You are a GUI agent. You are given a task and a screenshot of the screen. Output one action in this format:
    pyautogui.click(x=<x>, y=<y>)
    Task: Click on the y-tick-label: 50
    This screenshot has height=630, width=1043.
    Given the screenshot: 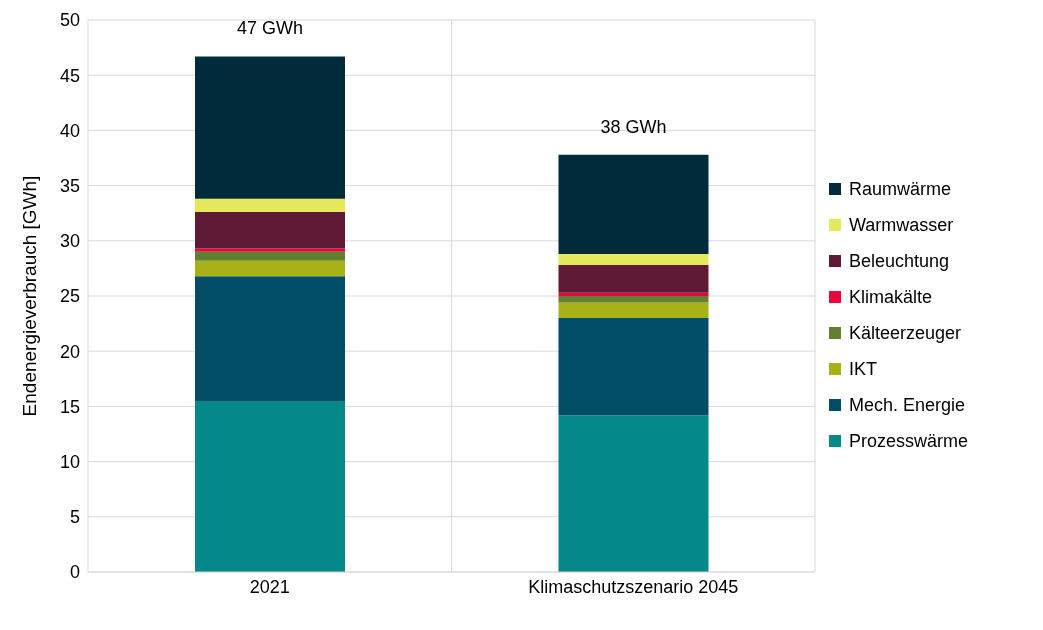 What is the action you would take?
    pyautogui.click(x=69, y=20)
    